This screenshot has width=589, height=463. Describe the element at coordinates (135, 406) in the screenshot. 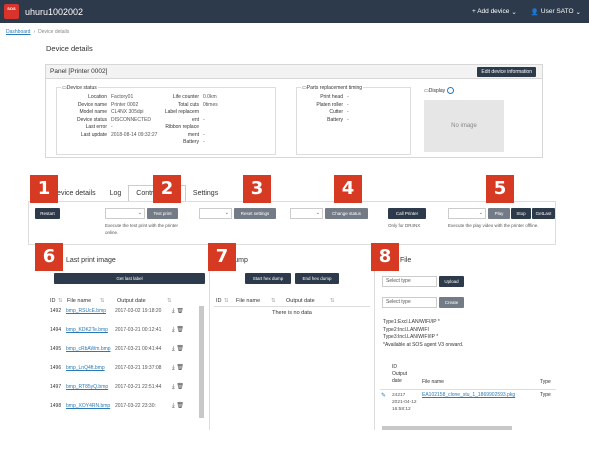

I see `row-output-date: 2017-03-22 23:30:` at that location.